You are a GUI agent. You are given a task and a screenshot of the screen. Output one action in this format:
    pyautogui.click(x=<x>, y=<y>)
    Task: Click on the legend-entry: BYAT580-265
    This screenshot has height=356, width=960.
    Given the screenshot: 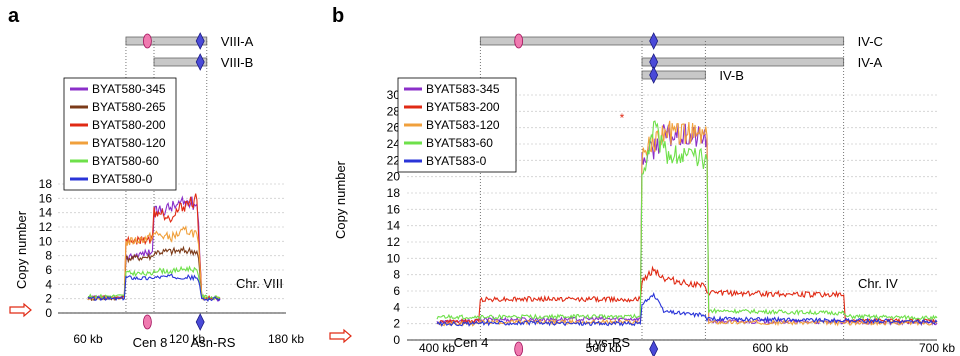 What is the action you would take?
    pyautogui.click(x=129, y=107)
    